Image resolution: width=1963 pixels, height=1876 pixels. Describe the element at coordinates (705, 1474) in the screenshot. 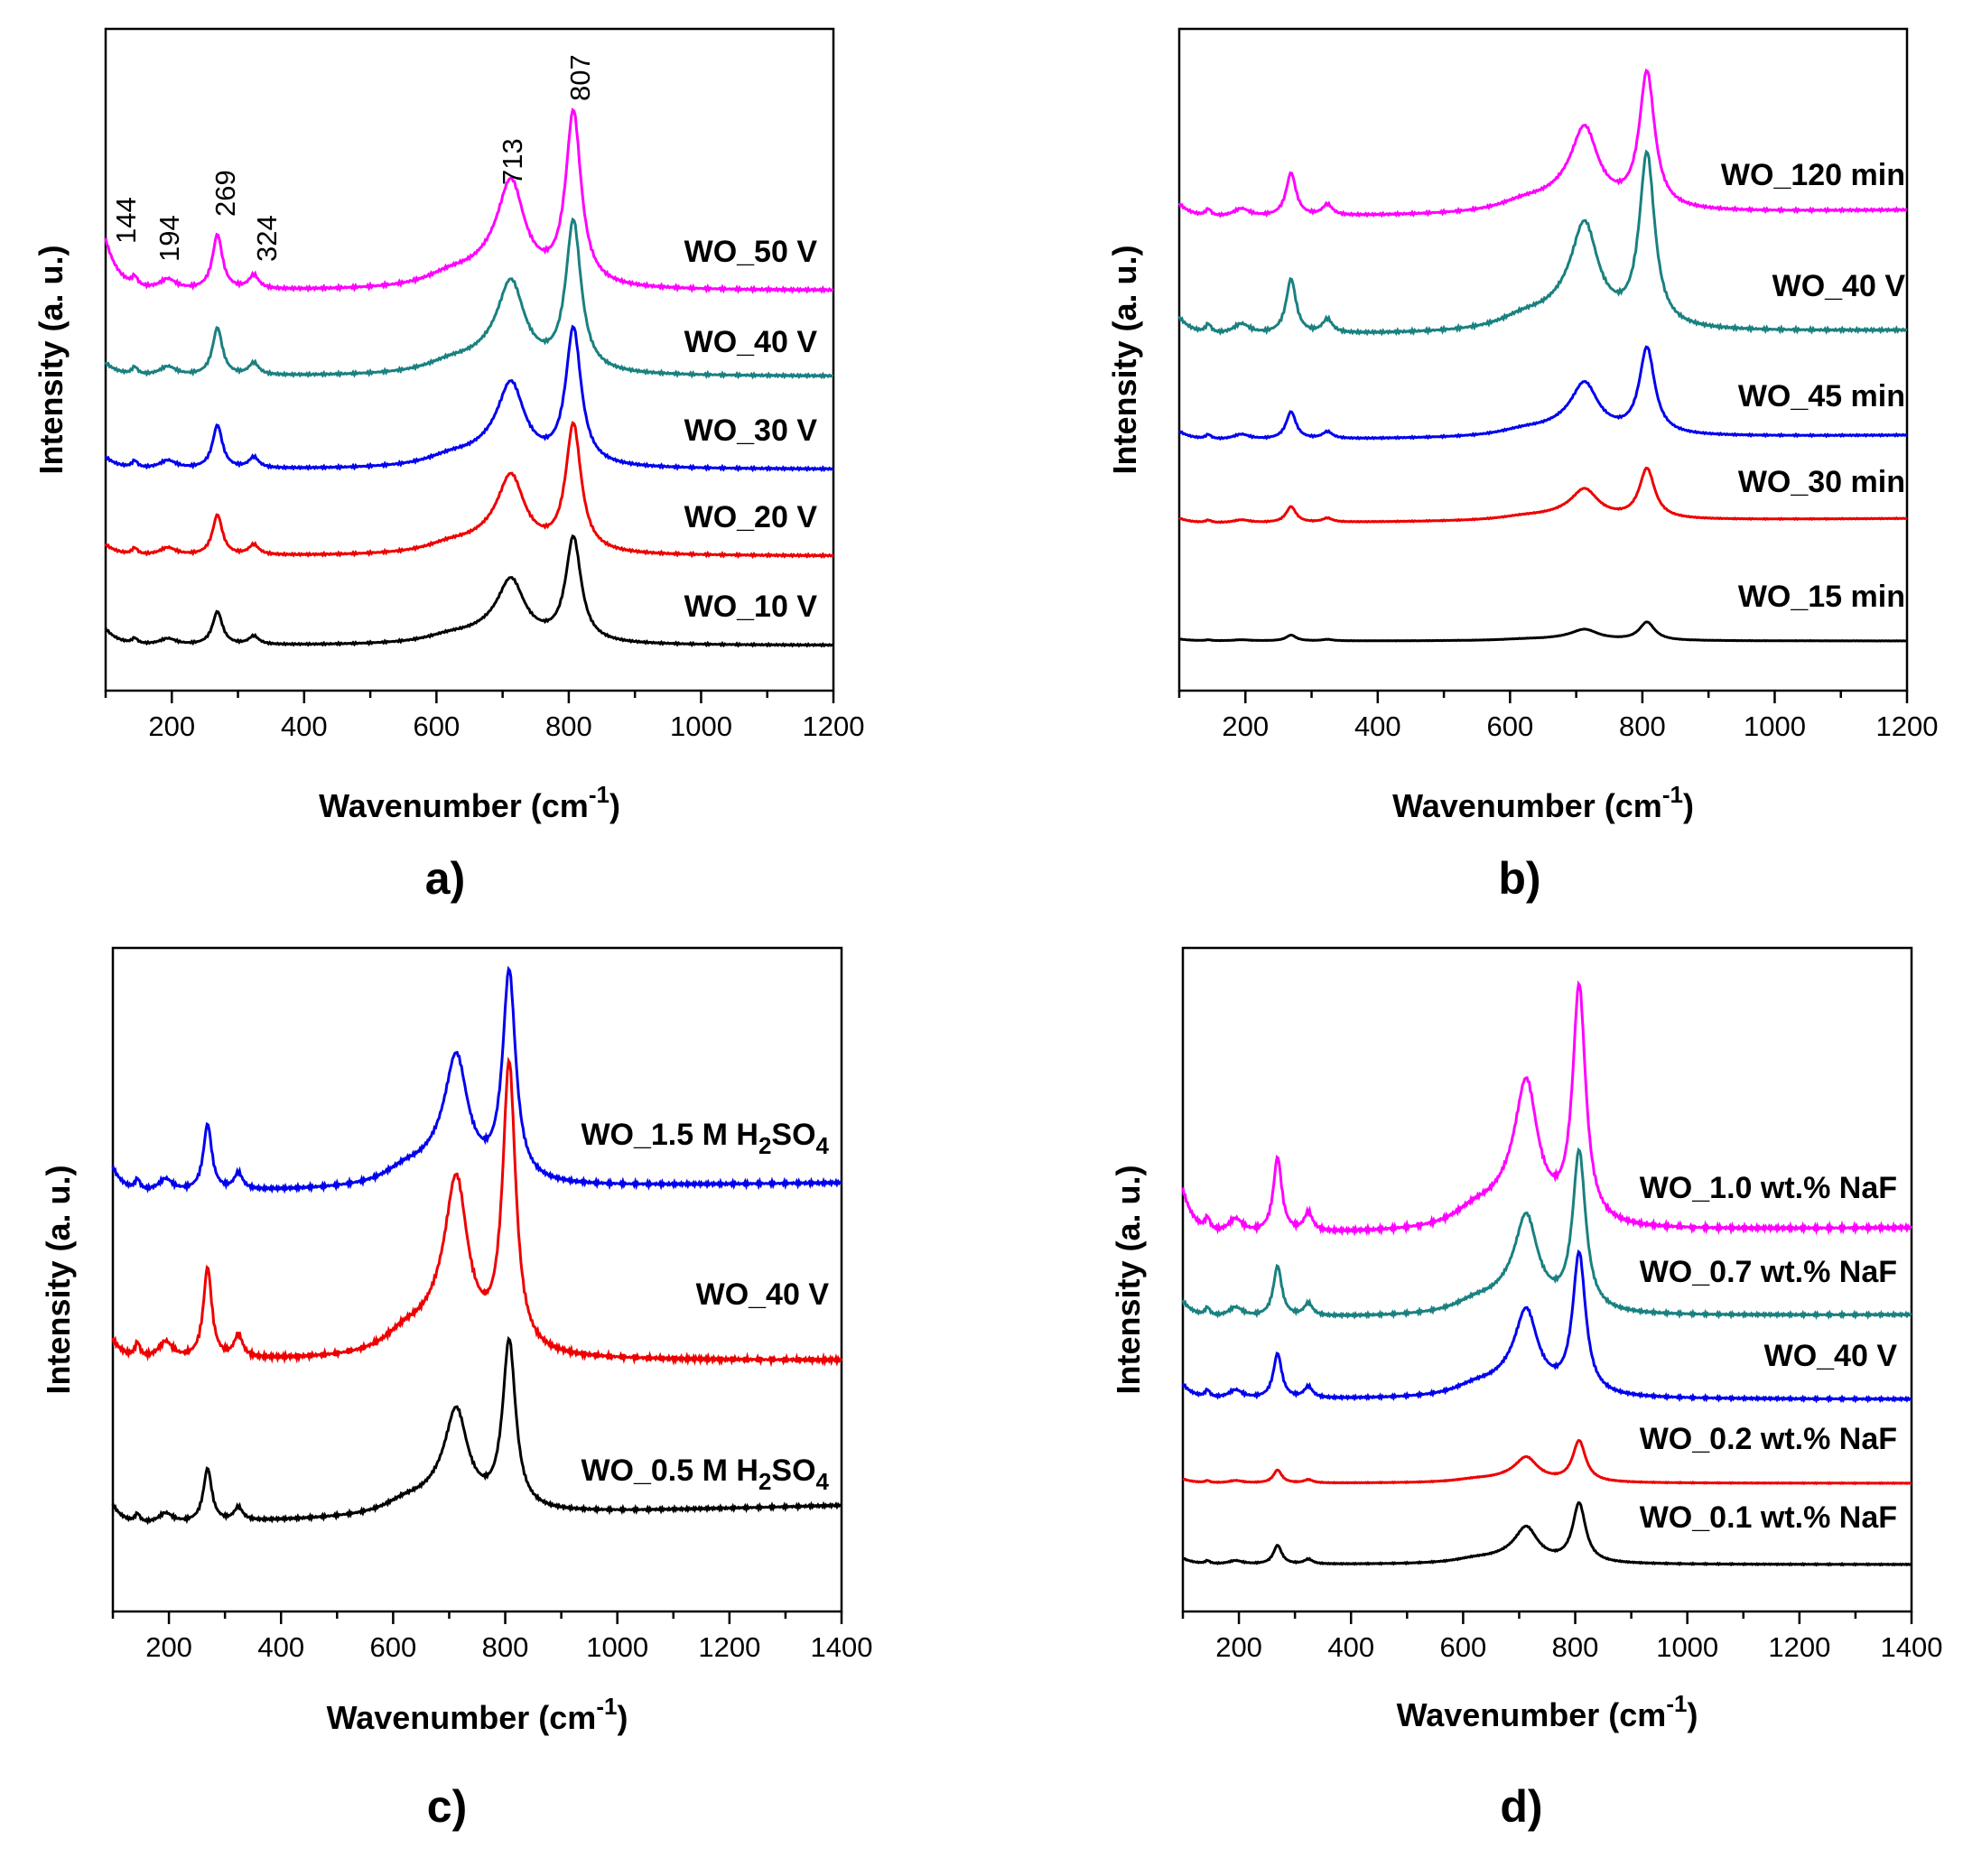

I see `series-label-3: WO_0.5 M H2SO4` at that location.